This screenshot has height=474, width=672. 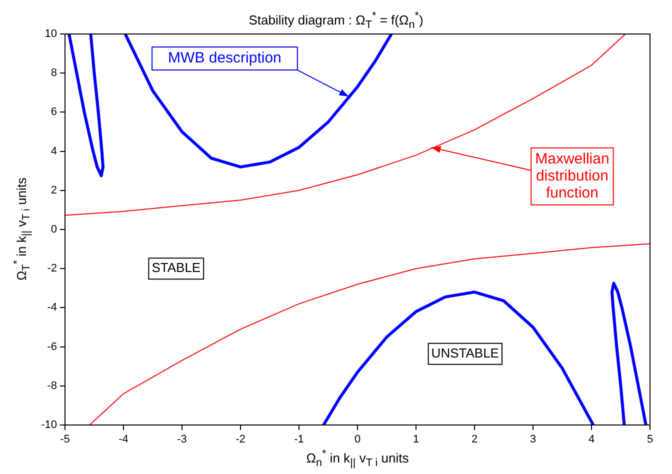 What do you see at coordinates (336, 20) in the screenshot?
I see `chart-title: Stability diagram : Ω$_{T}$$^{*}$ = f(Ω$_{n}$$^{*}$)` at bounding box center [336, 20].